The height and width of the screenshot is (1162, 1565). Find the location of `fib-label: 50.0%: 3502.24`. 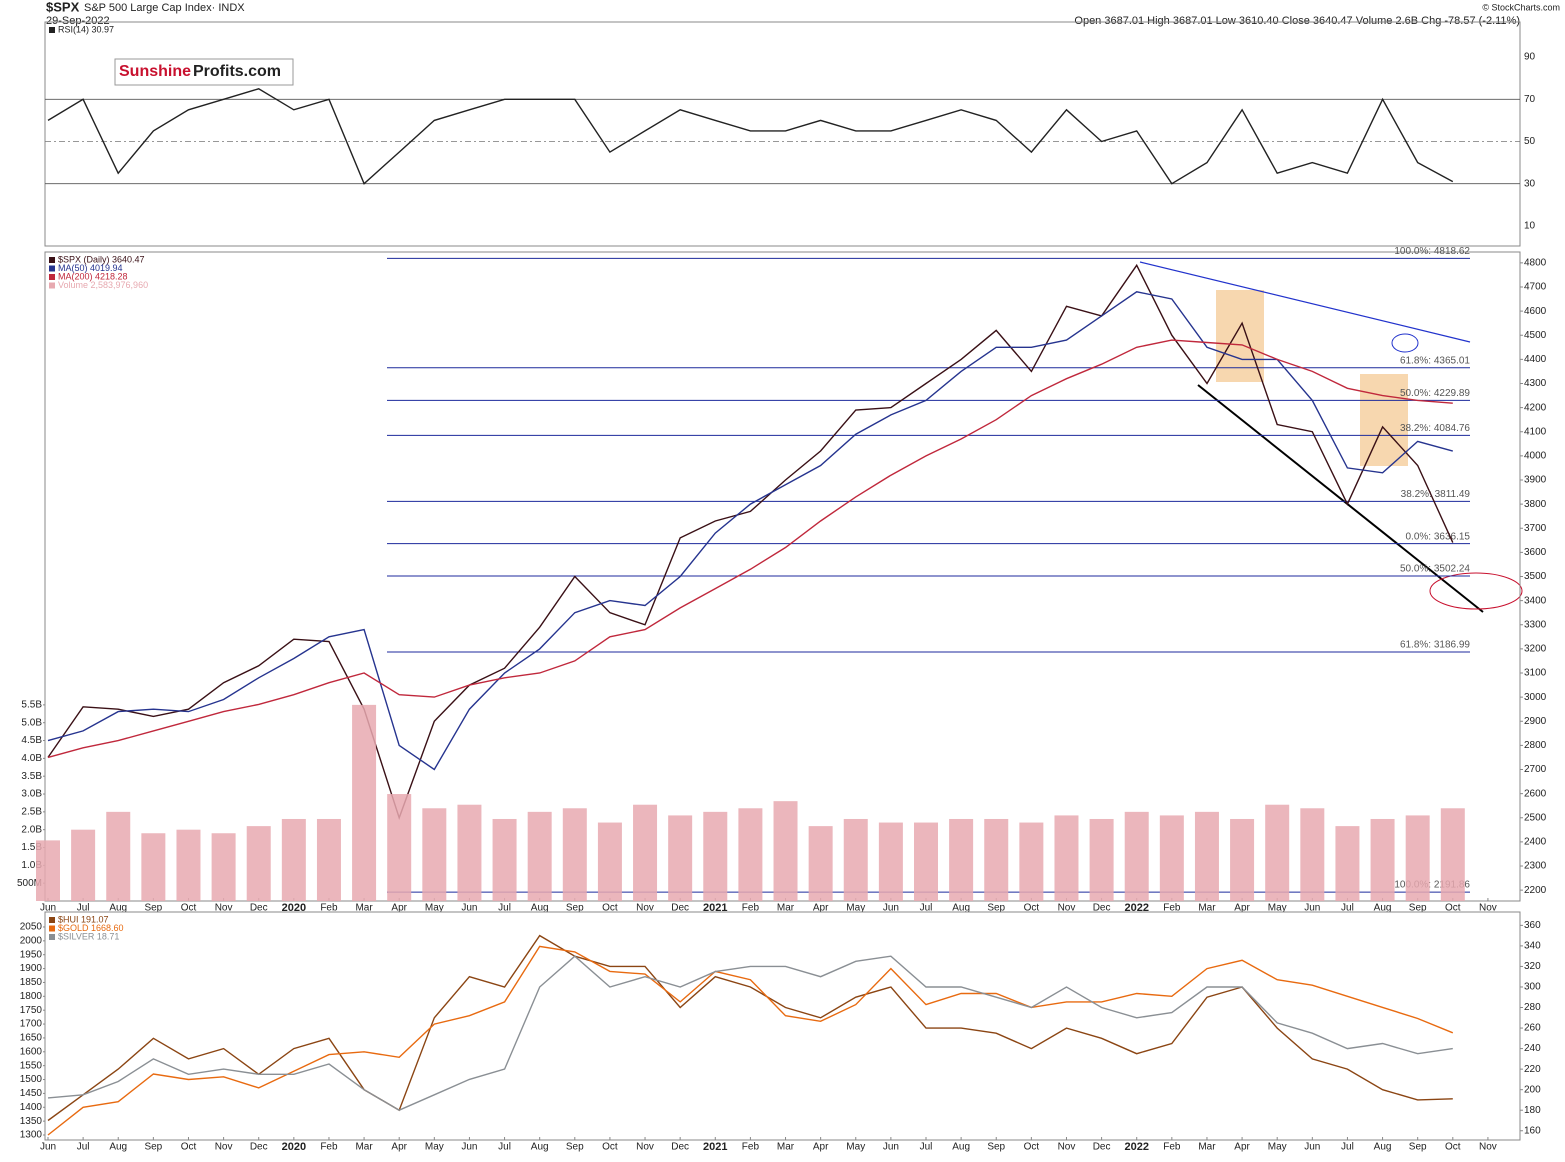

fib-label: 50.0%: 3502.24 is located at coordinates (1435, 569).